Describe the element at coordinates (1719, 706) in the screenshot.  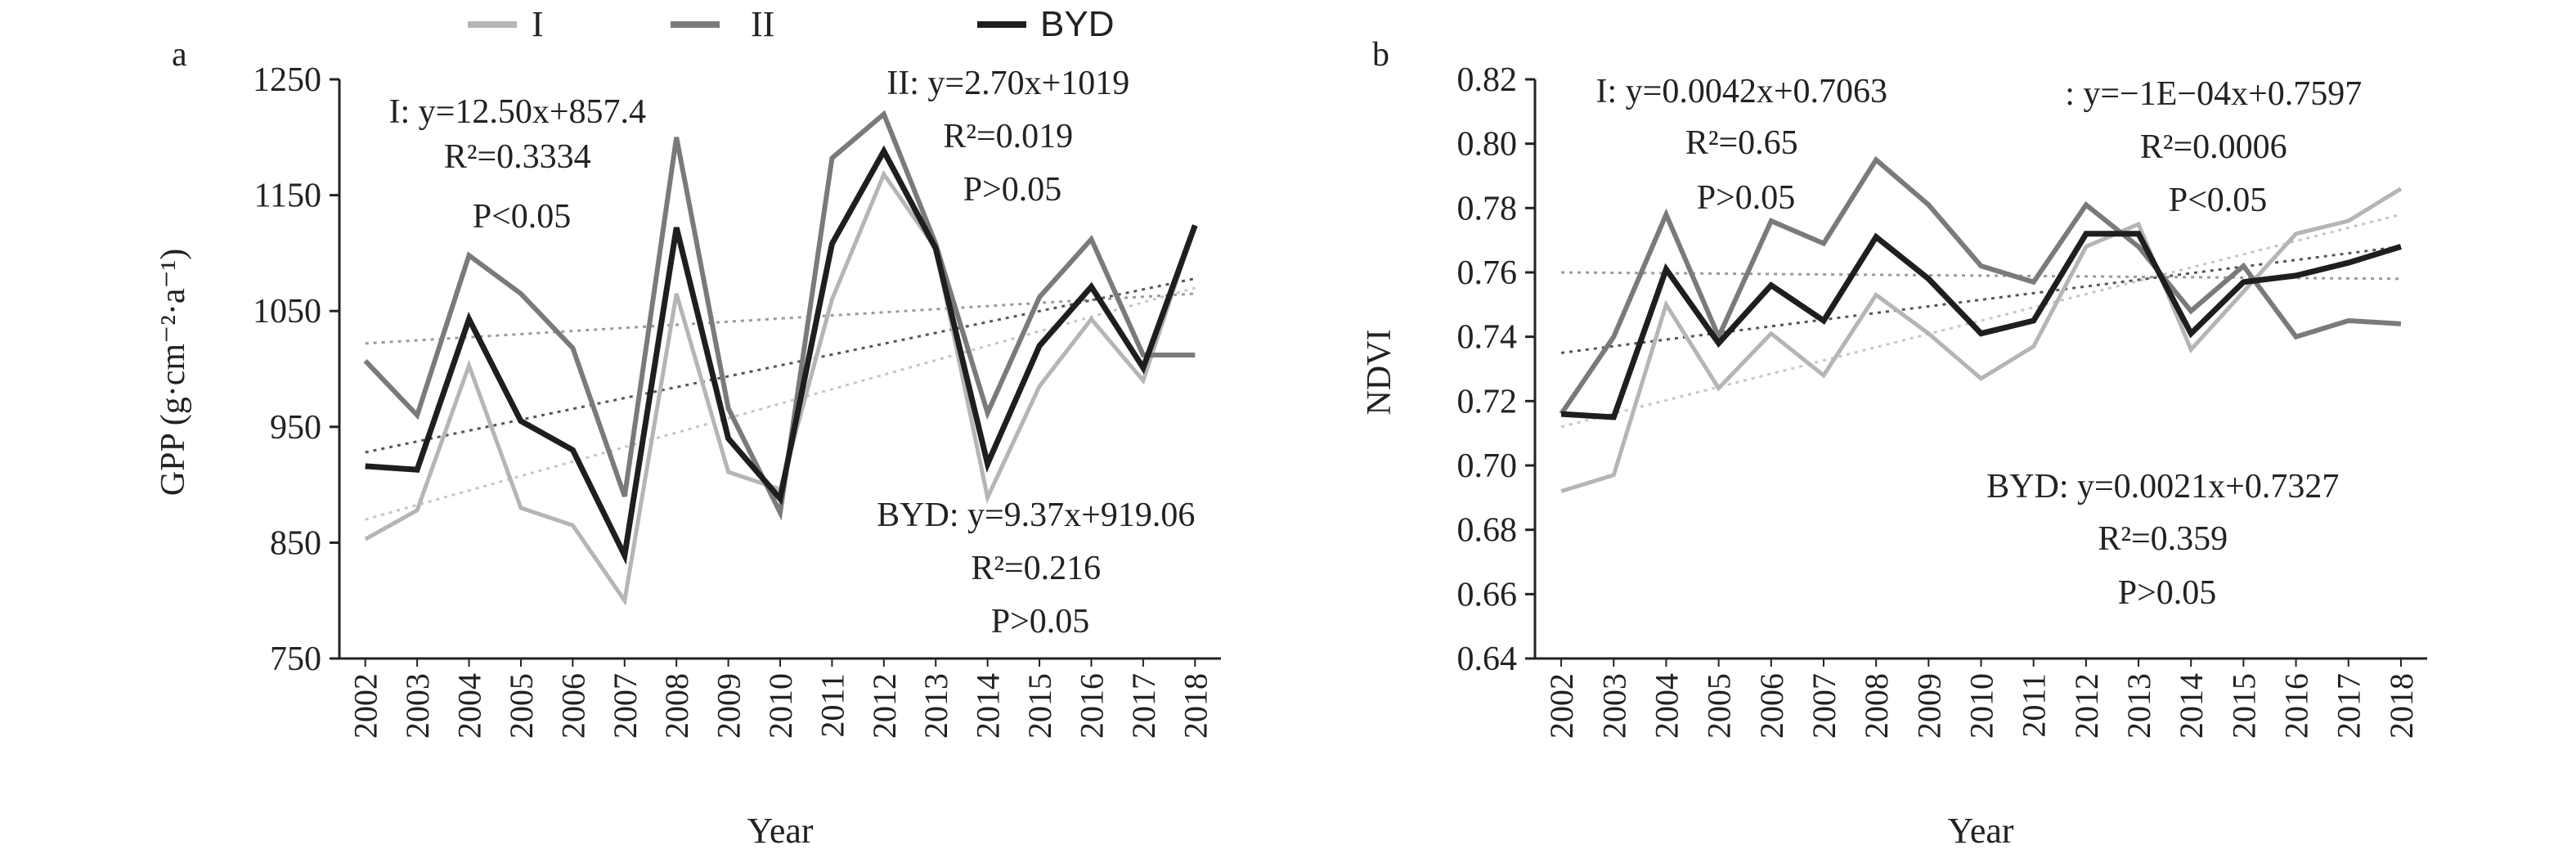
I see `x-tick-label-b: 2005` at that location.